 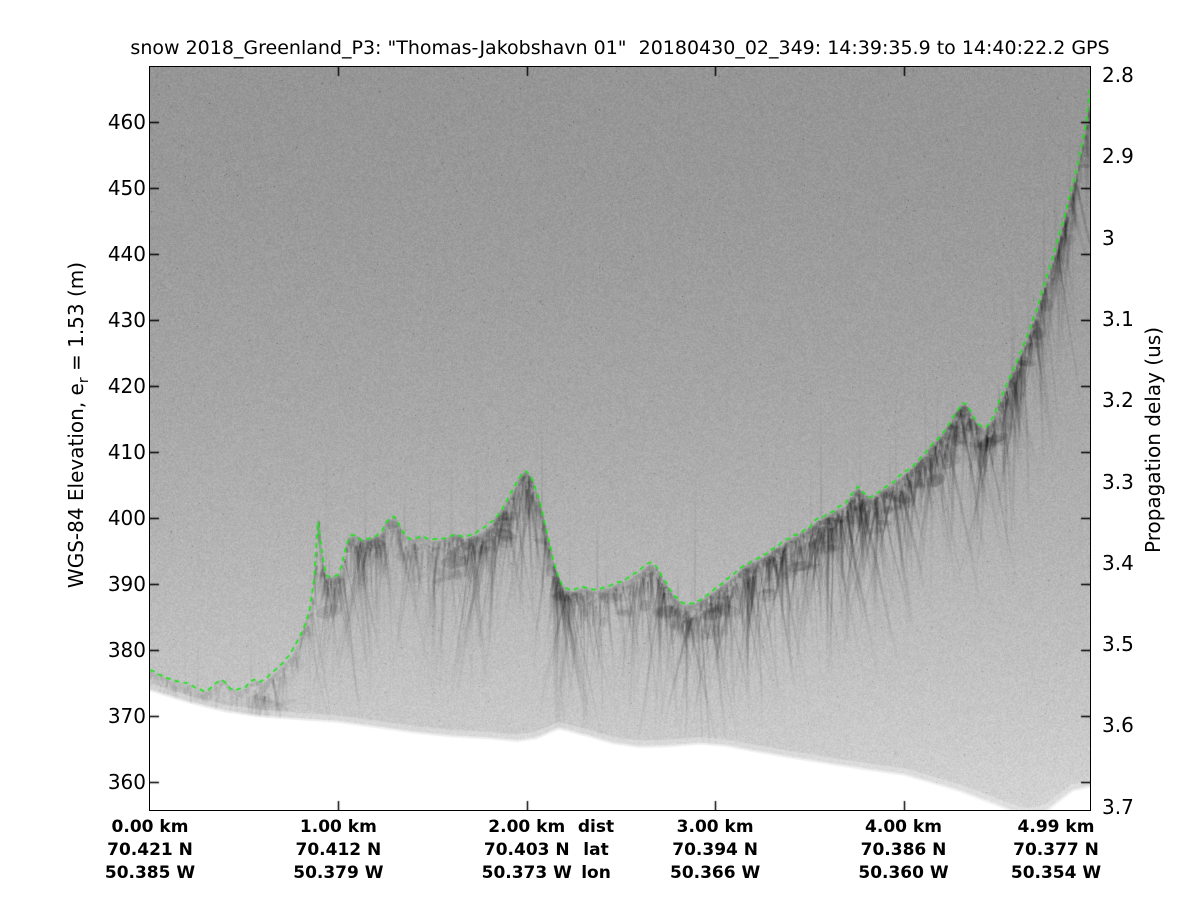 I want to click on left-axis-label-subscript: r, so click(x=84, y=380).